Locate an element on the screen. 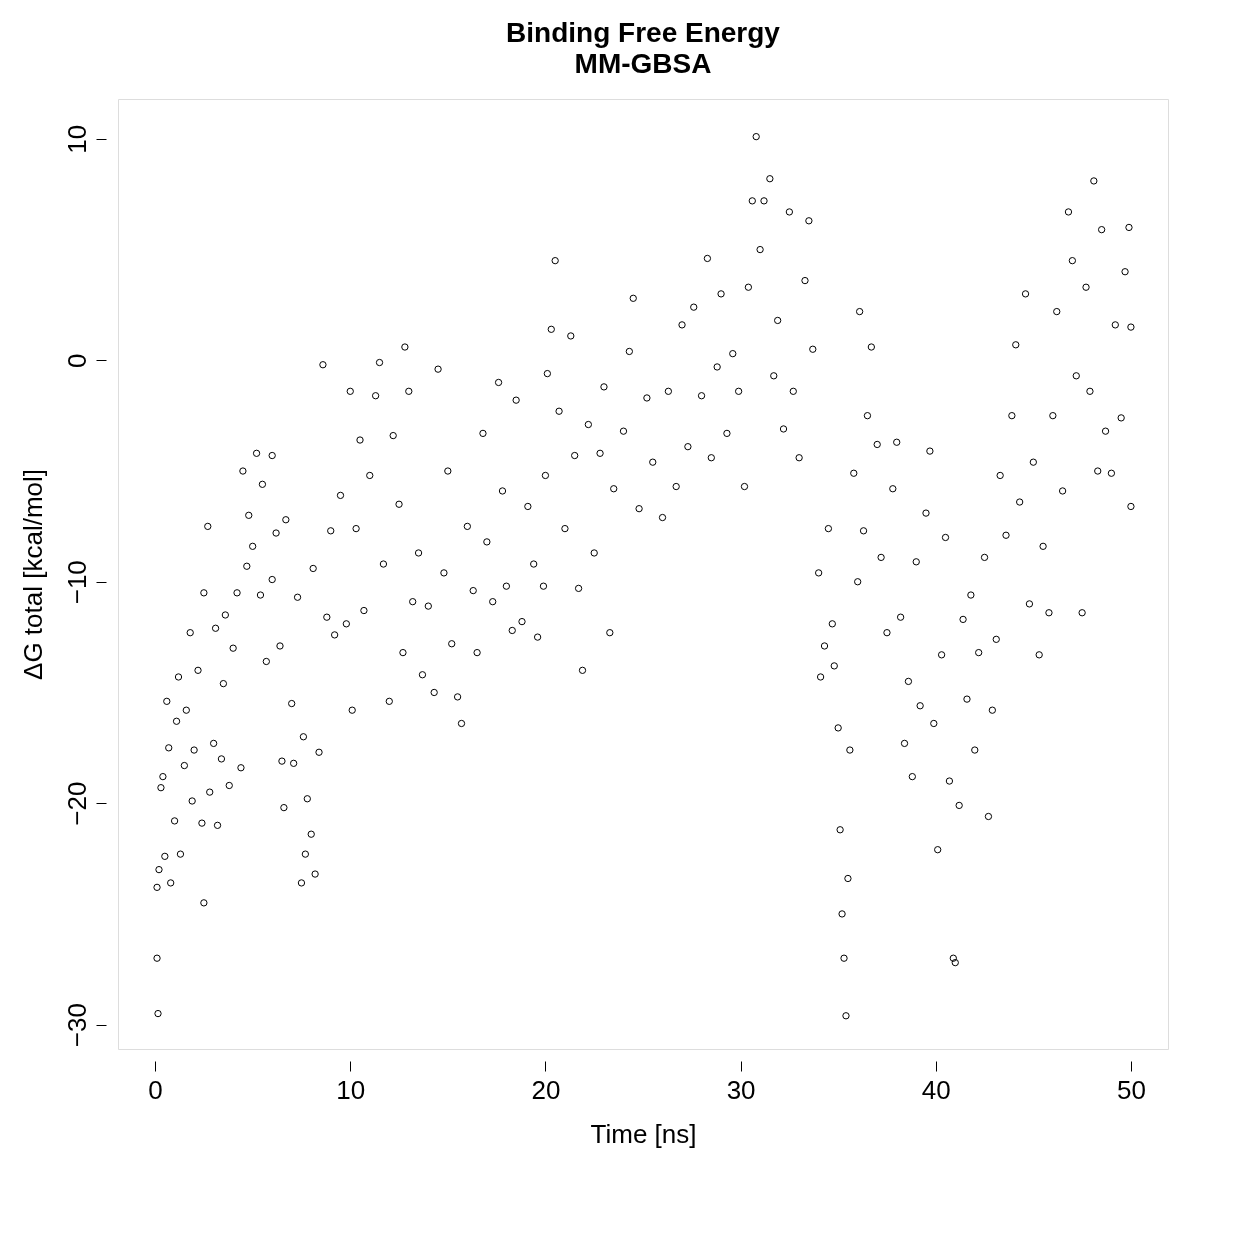  x-tick-label: 40 is located at coordinates (936, 1089).